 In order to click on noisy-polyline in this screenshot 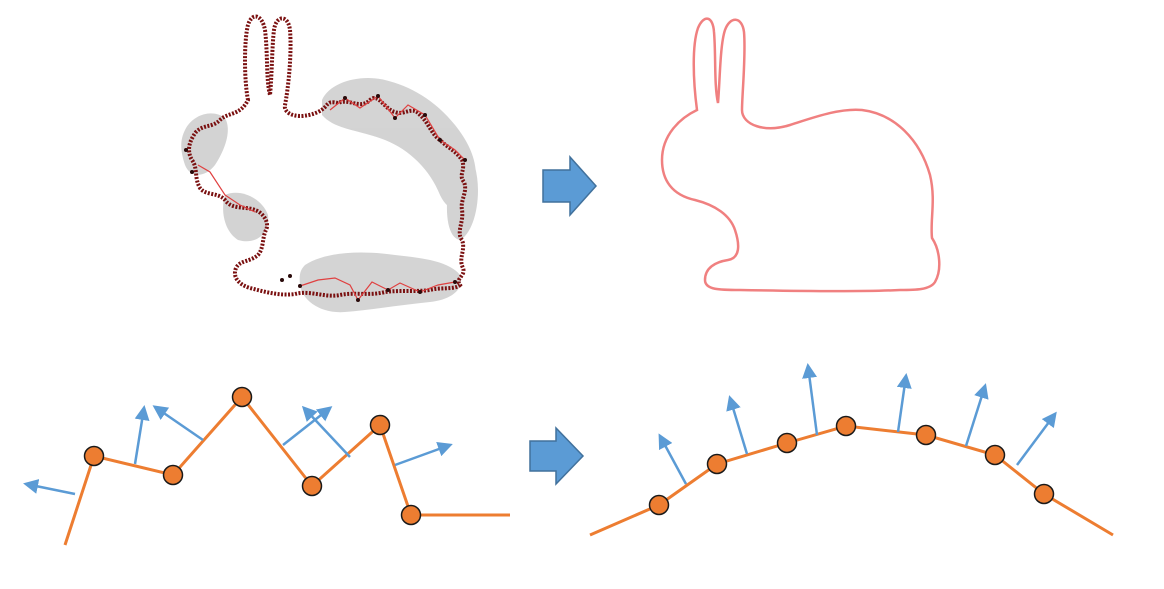, I will do `click(286, 470)`.